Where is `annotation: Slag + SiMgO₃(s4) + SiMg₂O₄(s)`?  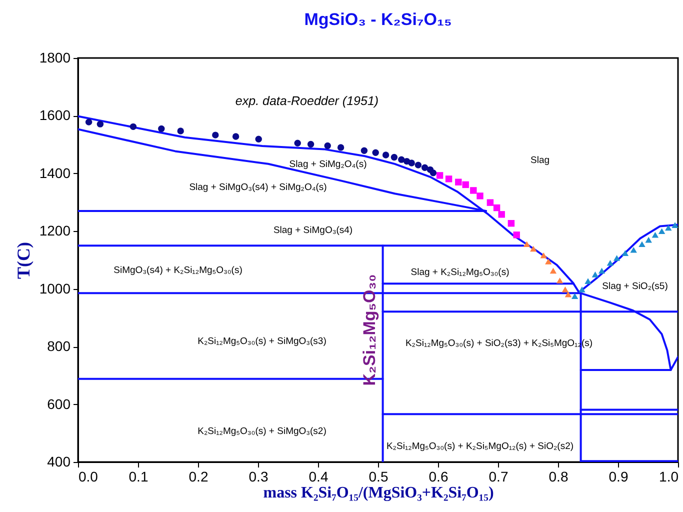 annotation: Slag + SiMgO₃(s4) + SiMg₂O₄(s) is located at coordinates (258, 187).